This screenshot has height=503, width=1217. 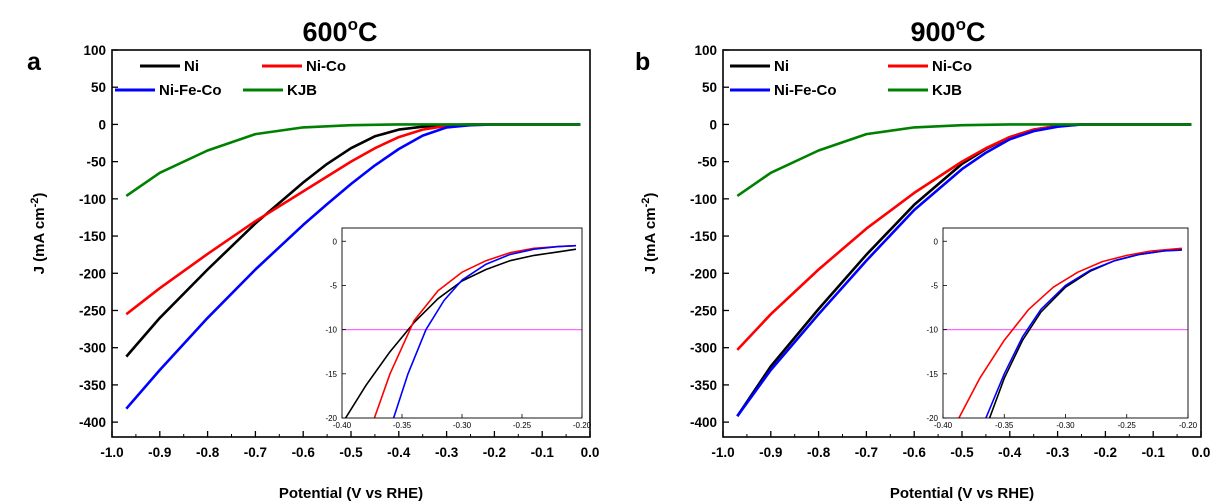 What do you see at coordinates (933, 32) in the screenshot?
I see `chart-title-value: 900` at bounding box center [933, 32].